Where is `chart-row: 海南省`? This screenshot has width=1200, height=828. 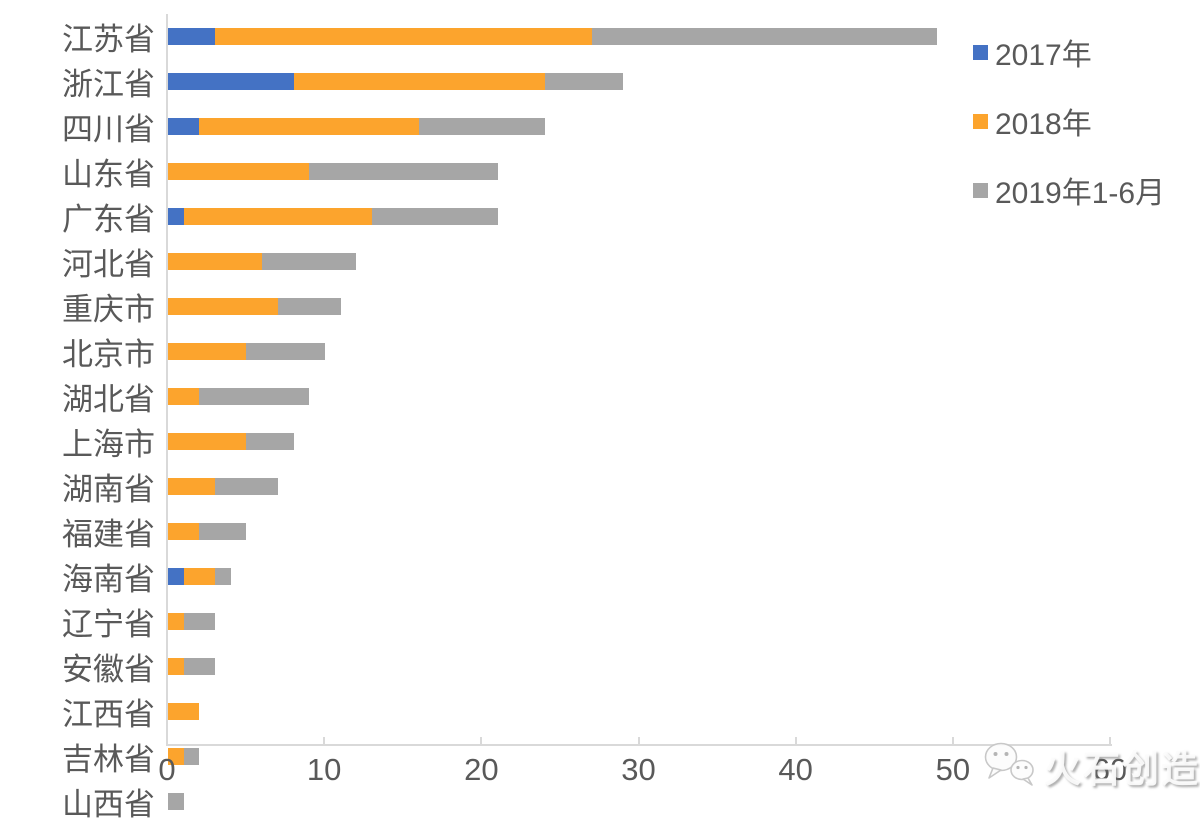
chart-row: 海南省 is located at coordinates (555, 576).